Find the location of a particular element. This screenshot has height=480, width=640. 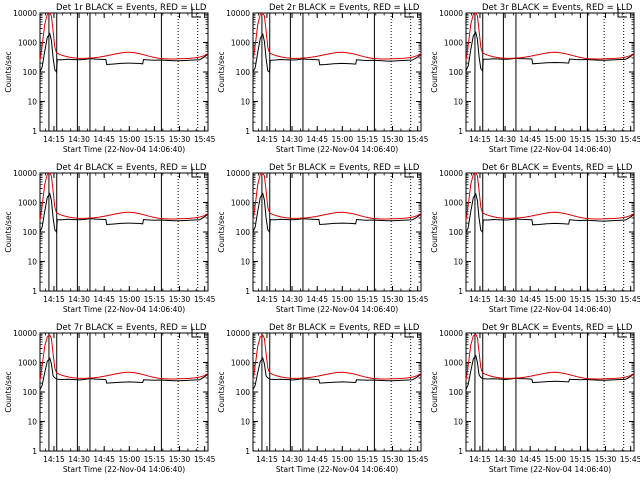

panel-title: Det 2r BLACK = Events, RED = LLD is located at coordinates (344, 8).